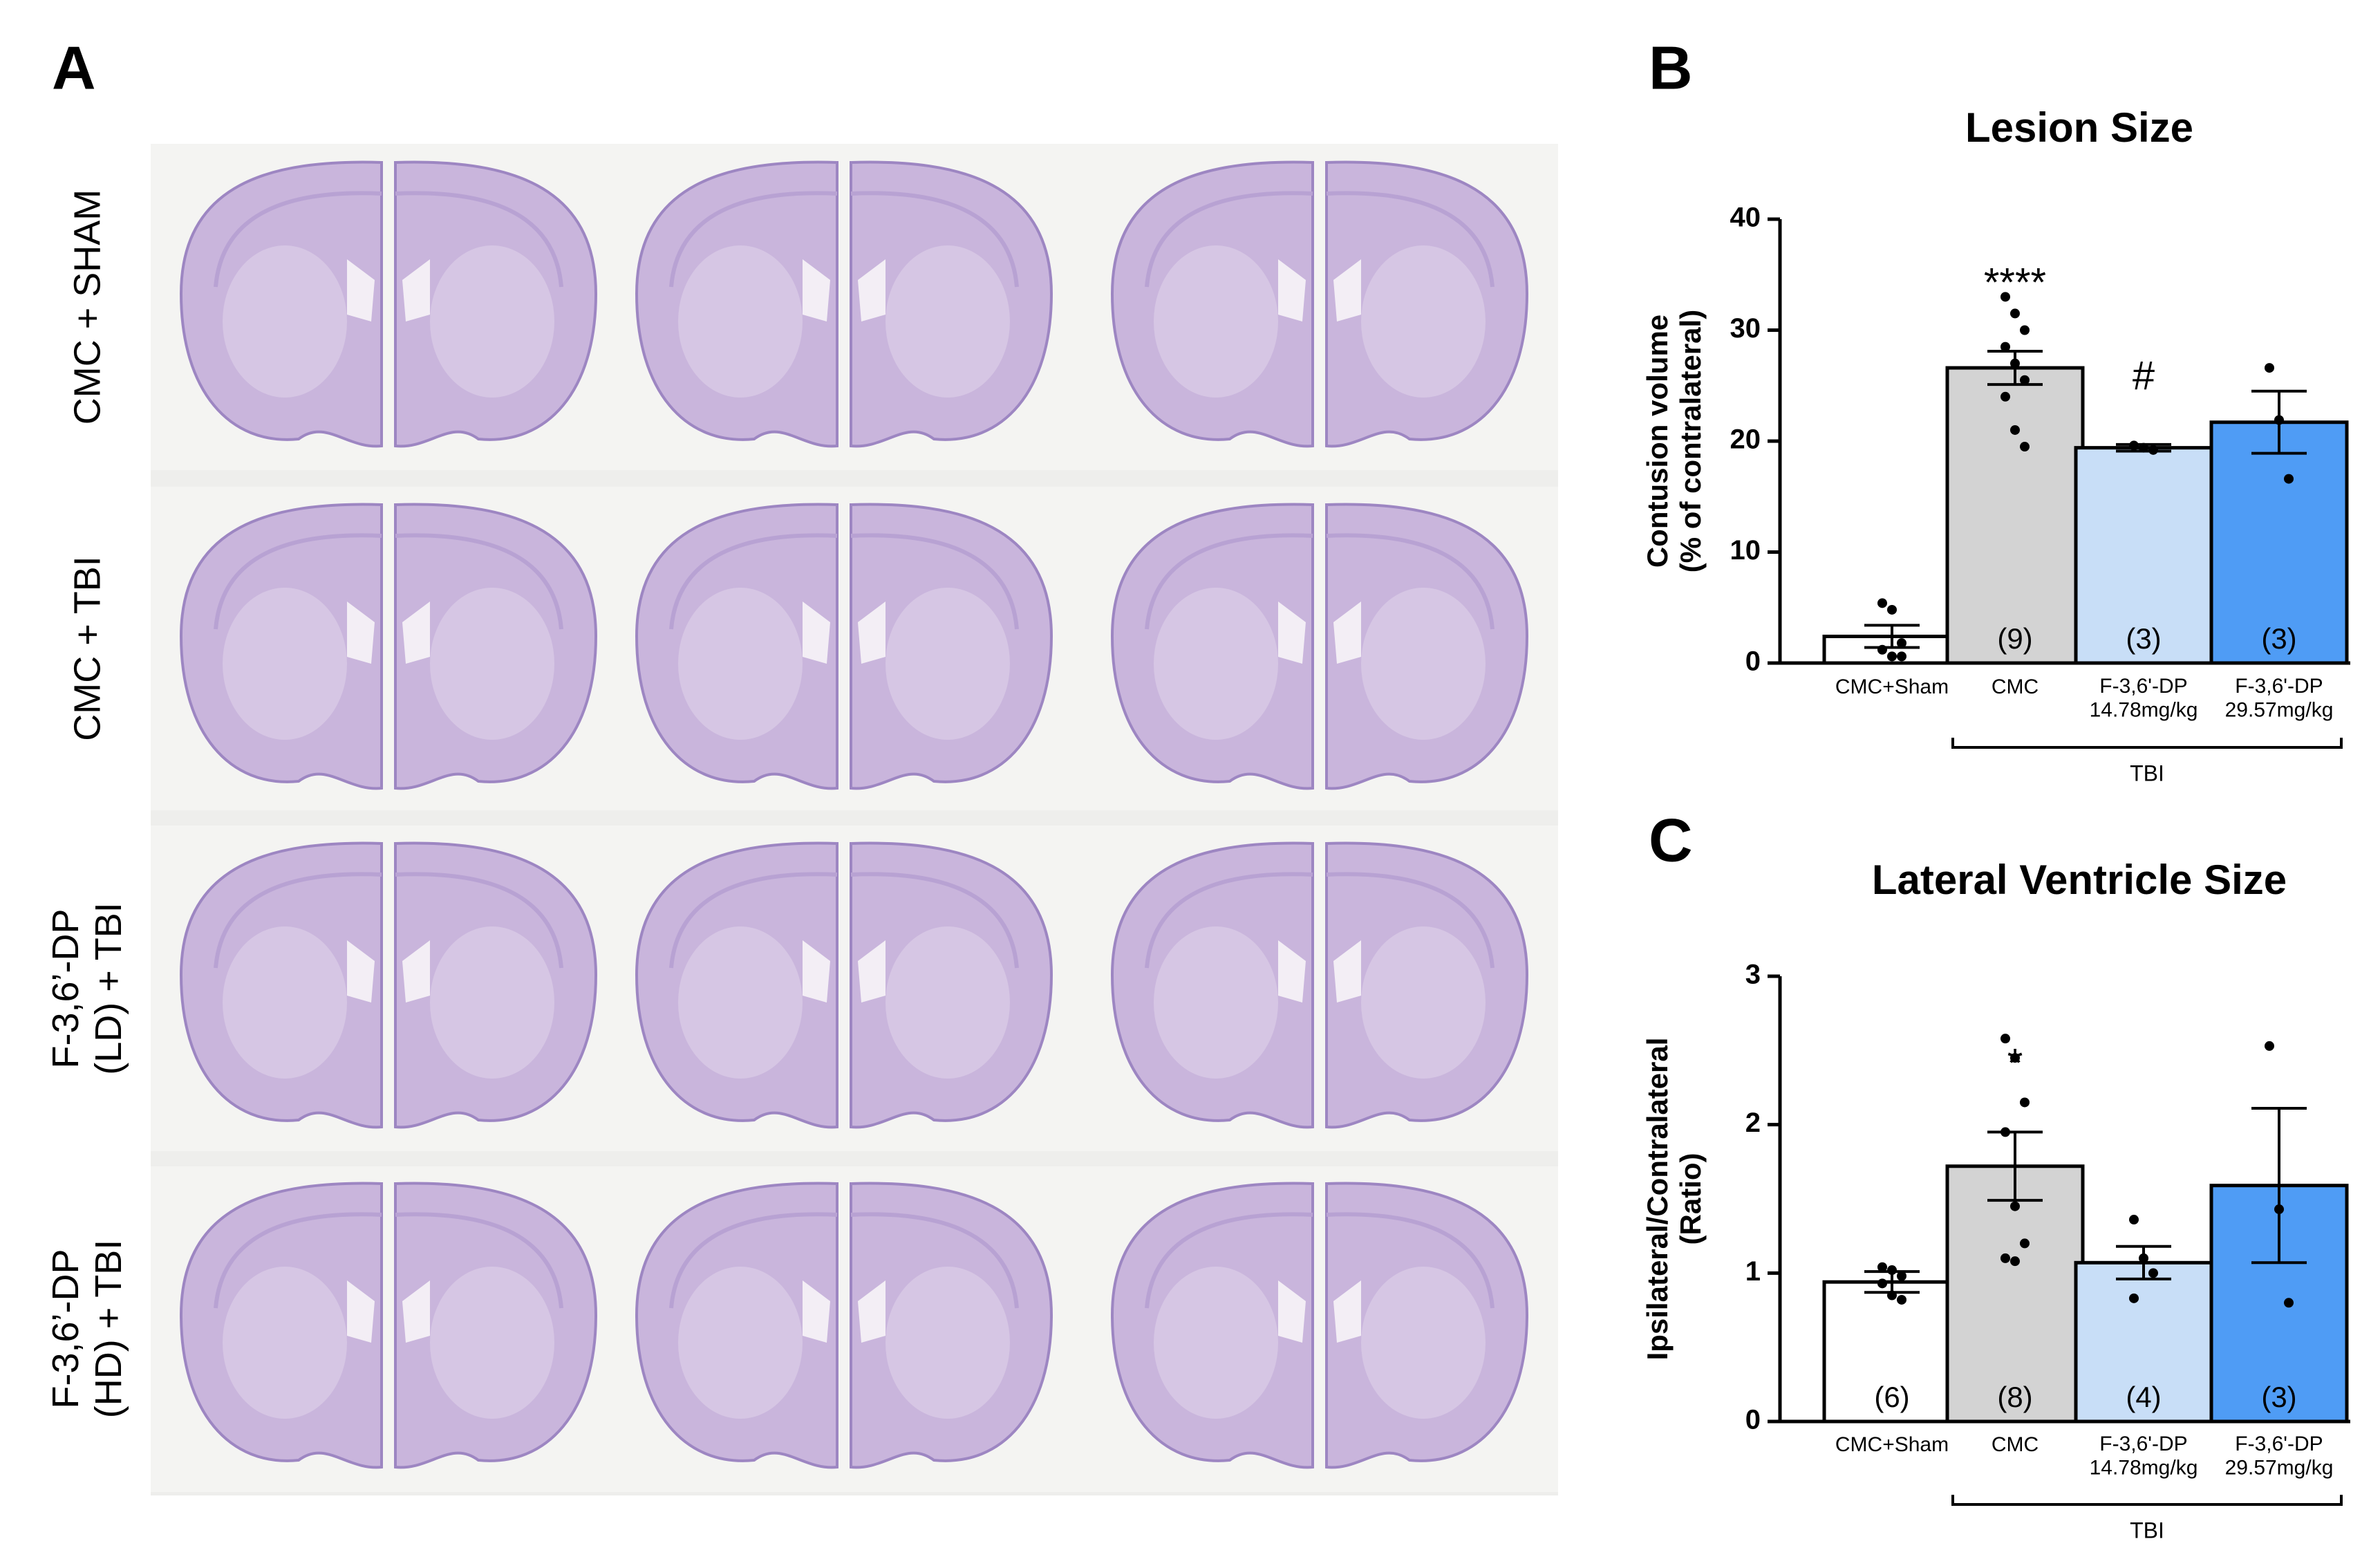 The width and height of the screenshot is (2380, 1557). What do you see at coordinates (1671, 67) in the screenshot?
I see `panel-label: B` at bounding box center [1671, 67].